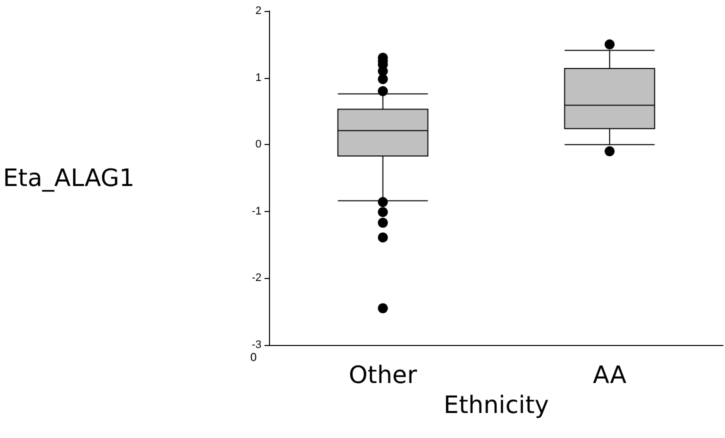 This screenshot has width=725, height=438. I want to click on y-tick-label: 0, so click(258, 144).